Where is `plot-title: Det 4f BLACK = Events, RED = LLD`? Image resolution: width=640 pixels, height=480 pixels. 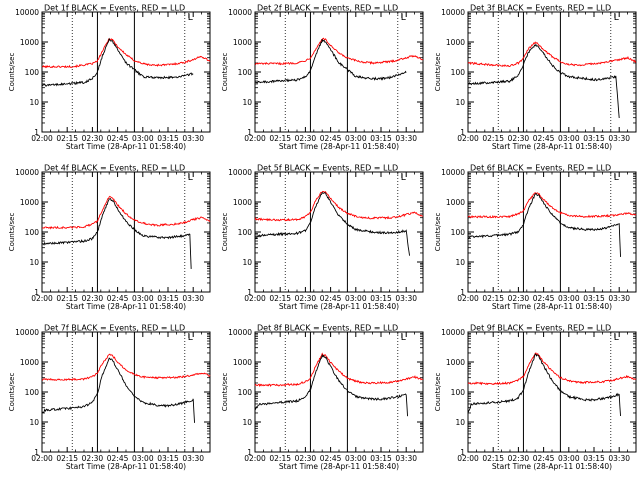 plot-title: Det 4f BLACK = Events, RED = LLD is located at coordinates (114, 168).